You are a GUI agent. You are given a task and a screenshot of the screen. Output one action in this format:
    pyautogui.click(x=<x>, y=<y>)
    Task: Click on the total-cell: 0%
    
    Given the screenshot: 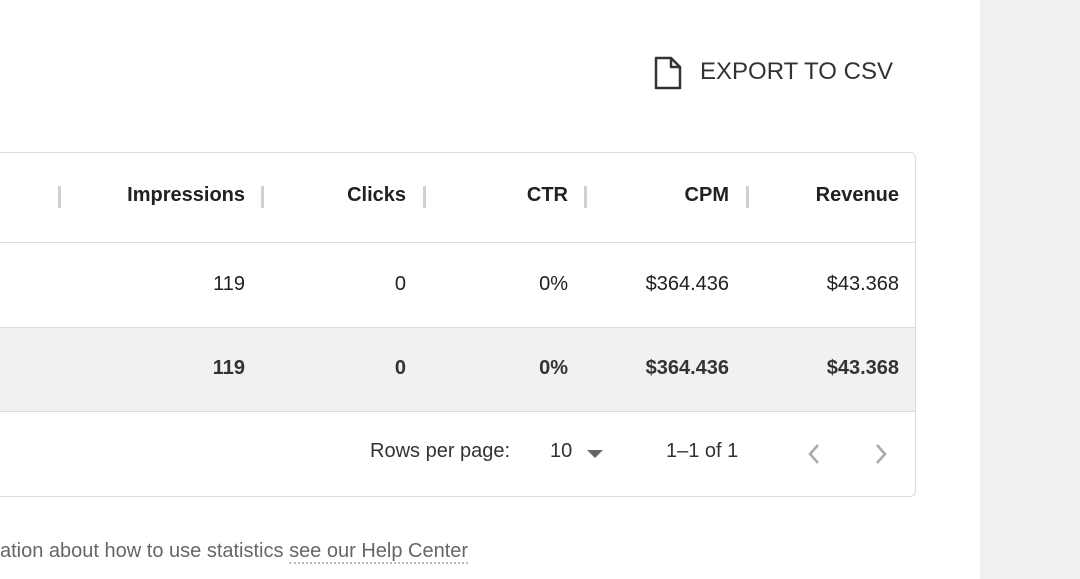 What is the action you would take?
    pyautogui.click(x=553, y=368)
    